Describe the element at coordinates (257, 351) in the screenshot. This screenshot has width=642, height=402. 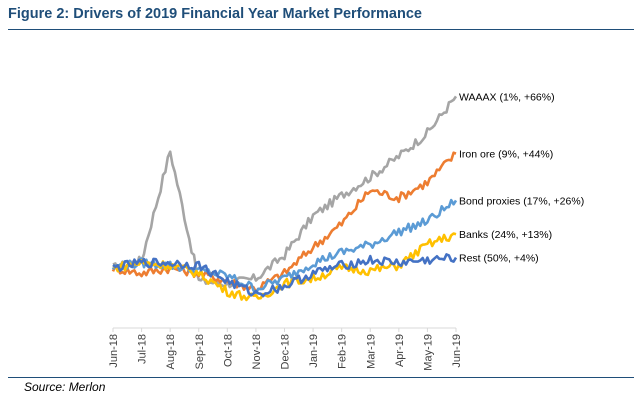
I see `x-tick-label: Nov-18` at that location.